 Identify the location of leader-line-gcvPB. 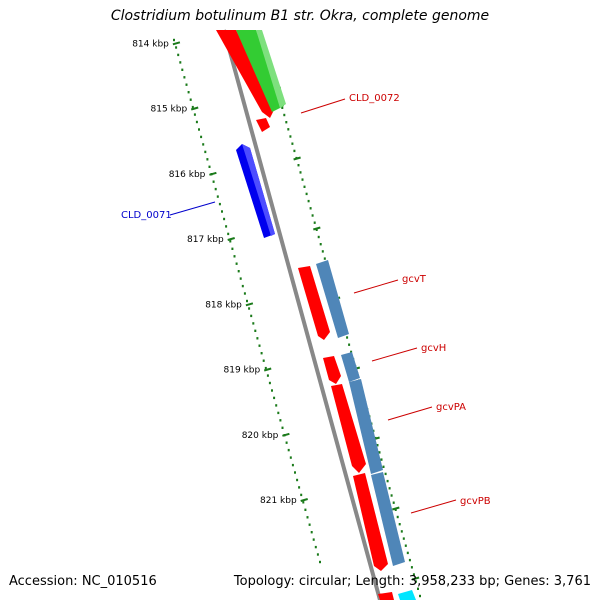
(433, 506).